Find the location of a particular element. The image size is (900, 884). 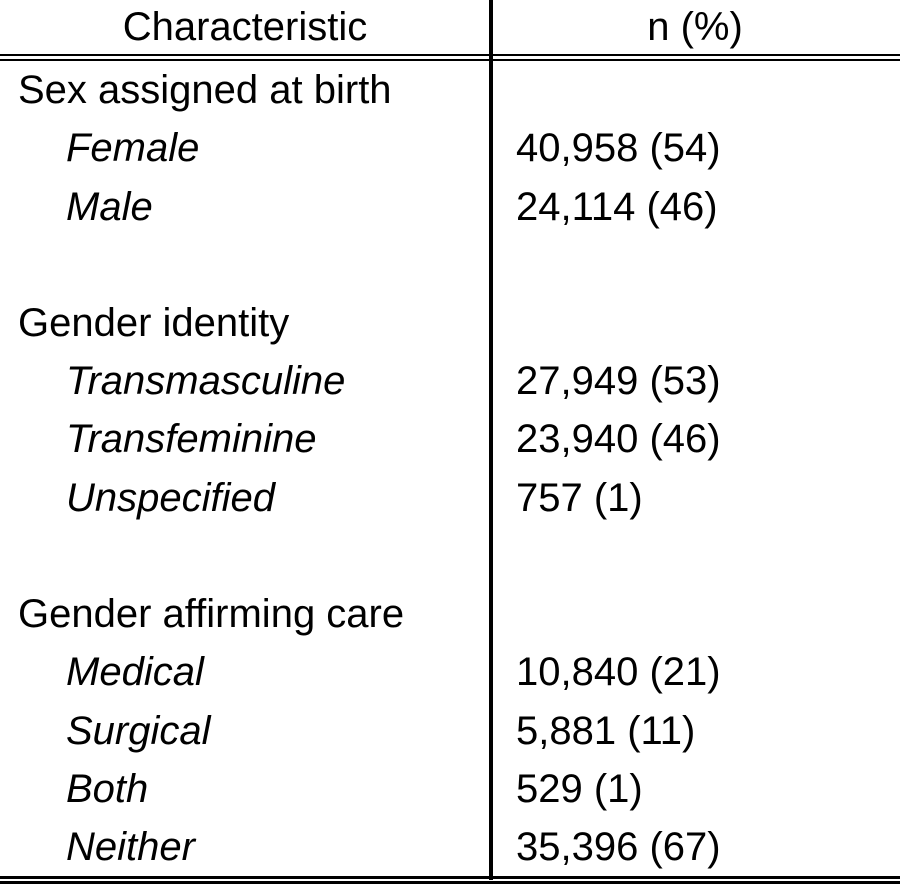

section-row-gender-affirming-care: Gender affirming care is located at coordinates (450, 614).